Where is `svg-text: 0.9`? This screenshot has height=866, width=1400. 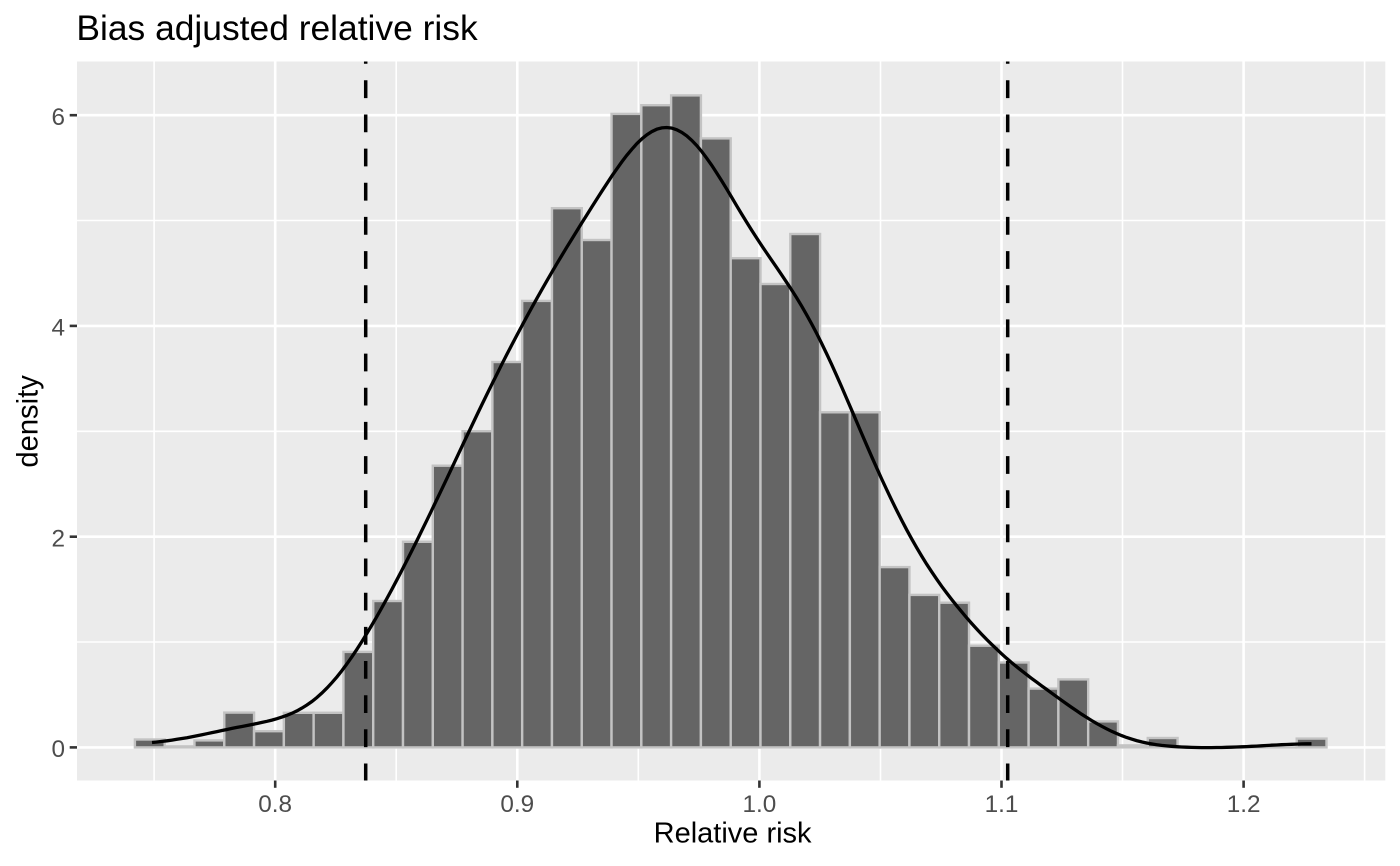
svg-text: 0.9 is located at coordinates (517, 804).